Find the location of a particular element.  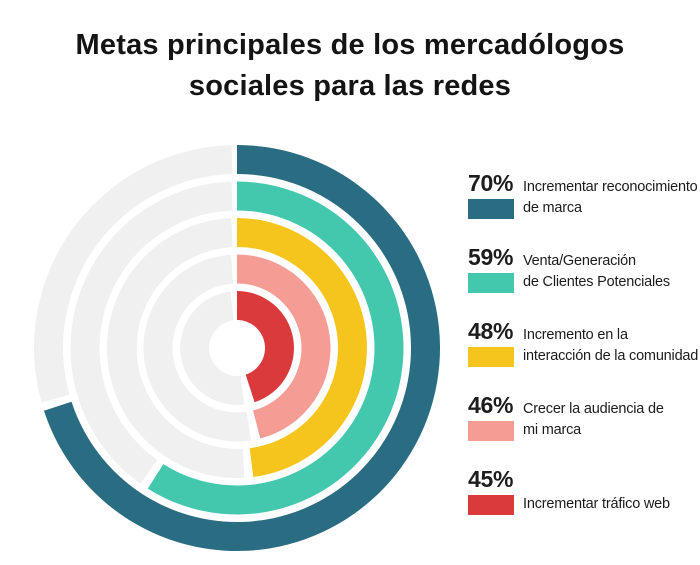

legend-label: Venta/Generación de Clientes Potenciales is located at coordinates (596, 271).